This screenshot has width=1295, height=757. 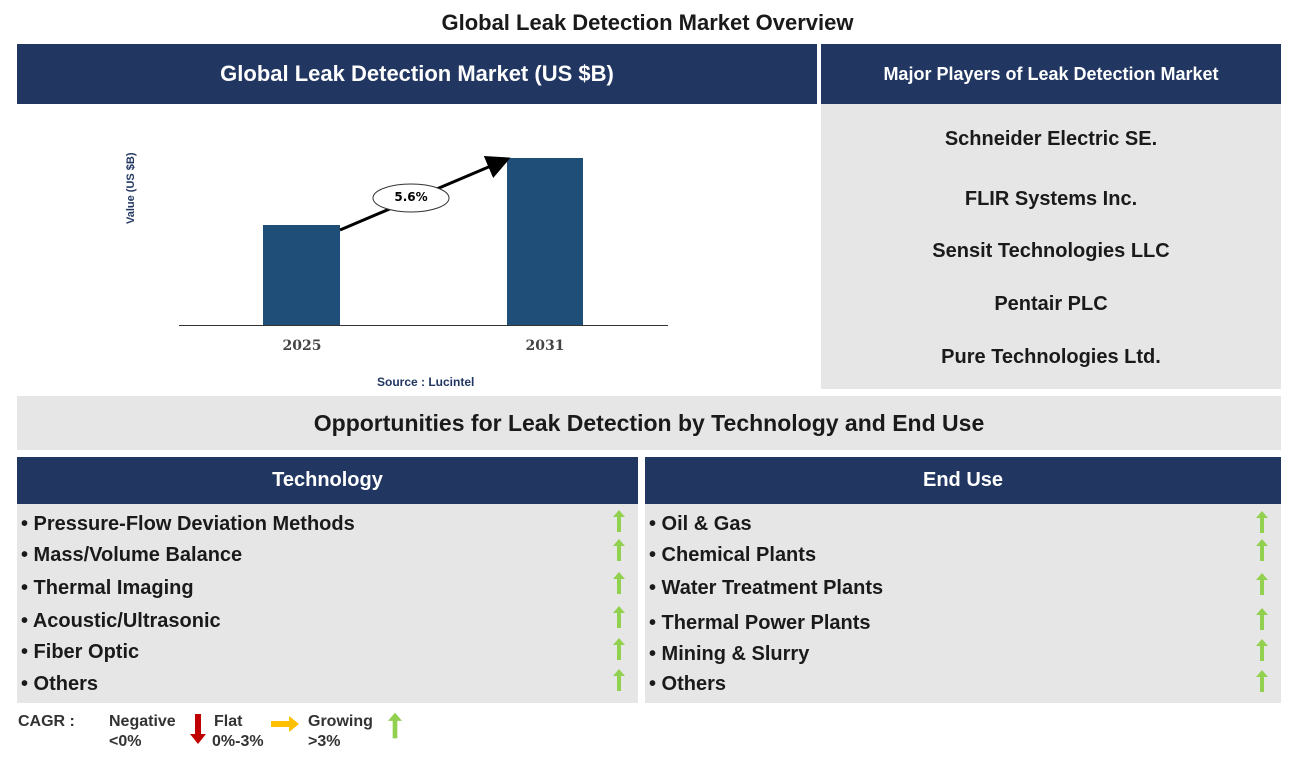 What do you see at coordinates (411, 197) in the screenshot?
I see `cagr-label: 5.6%` at bounding box center [411, 197].